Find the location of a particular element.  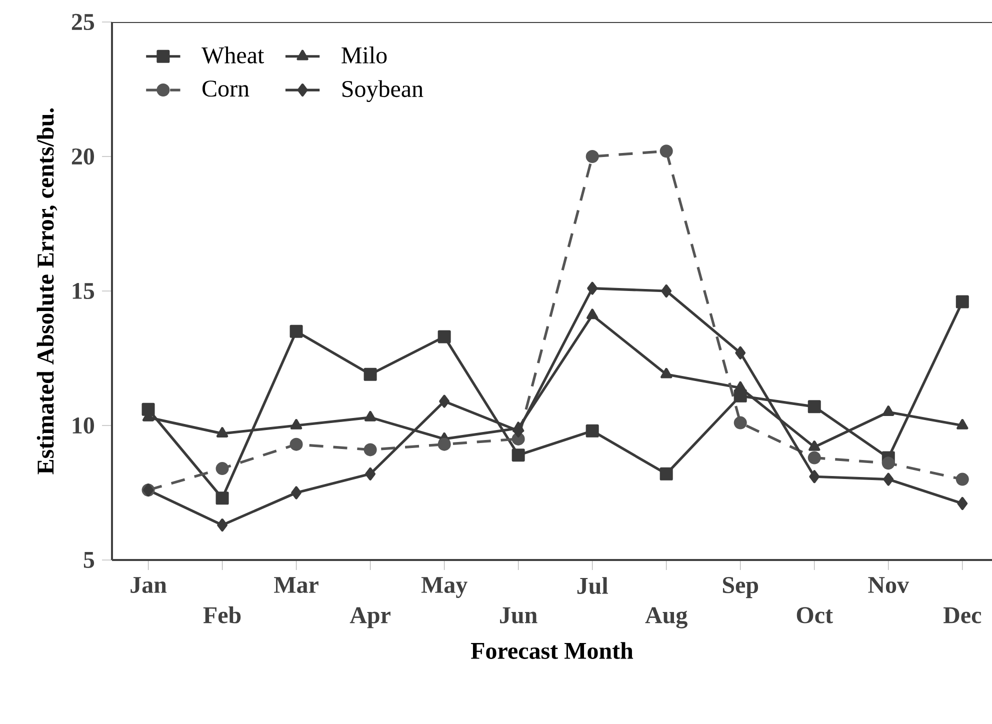

legend-label: Wheat is located at coordinates (233, 55).